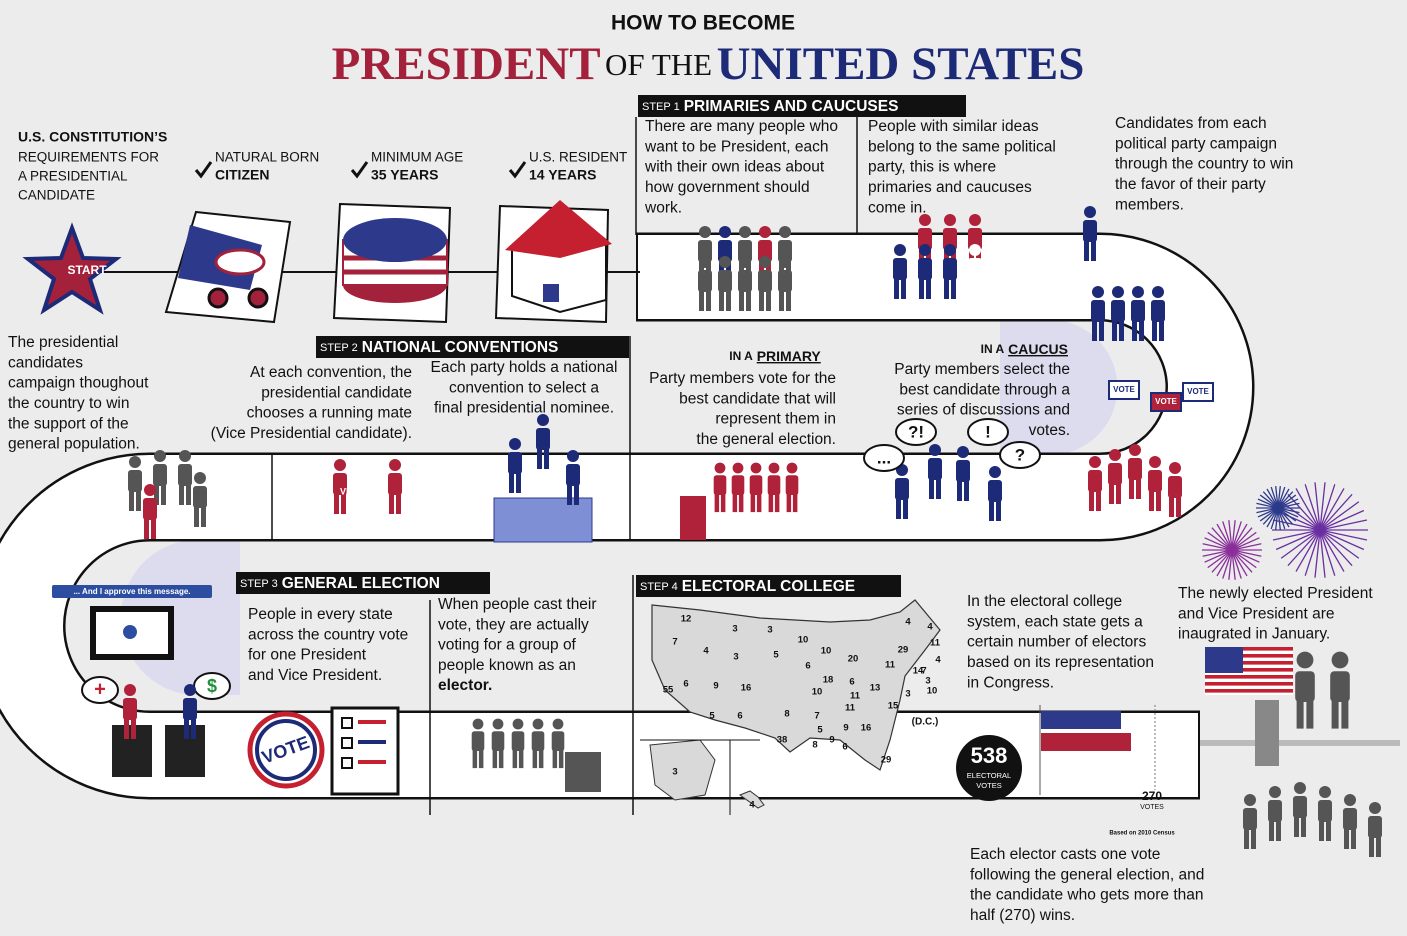 This screenshot has height=936, width=1407. What do you see at coordinates (517, 604) in the screenshot?
I see `step3-text: When people cast their` at bounding box center [517, 604].